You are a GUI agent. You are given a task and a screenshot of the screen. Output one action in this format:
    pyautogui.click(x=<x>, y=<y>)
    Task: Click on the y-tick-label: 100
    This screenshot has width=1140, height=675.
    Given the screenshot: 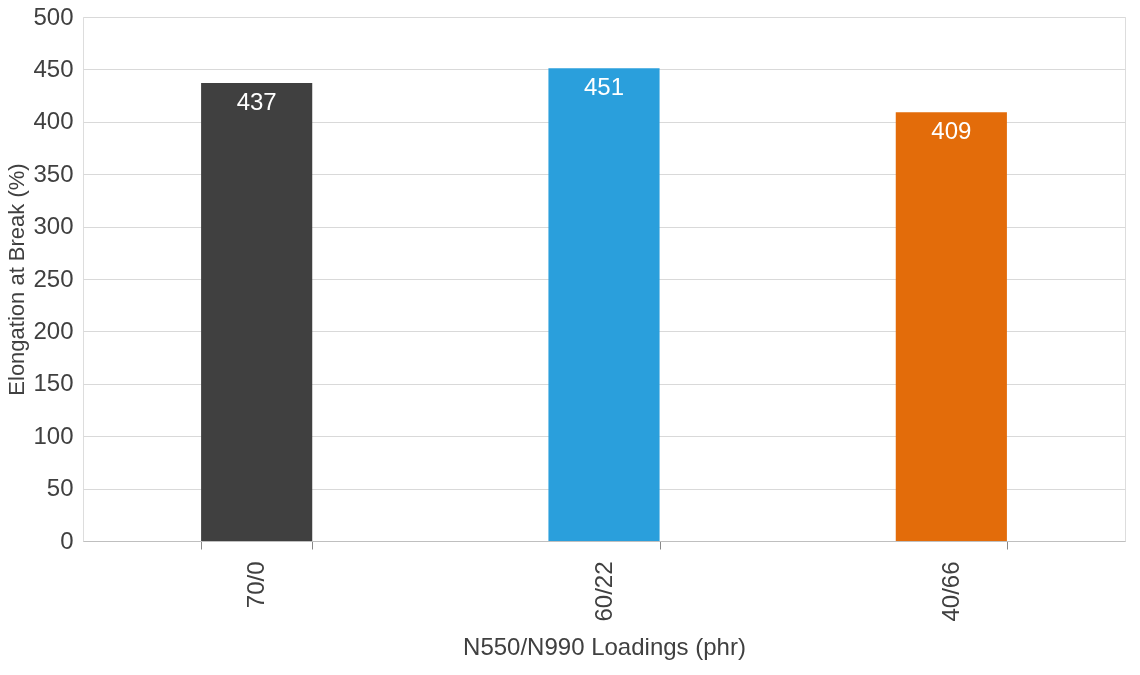 What is the action you would take?
    pyautogui.click(x=53, y=435)
    